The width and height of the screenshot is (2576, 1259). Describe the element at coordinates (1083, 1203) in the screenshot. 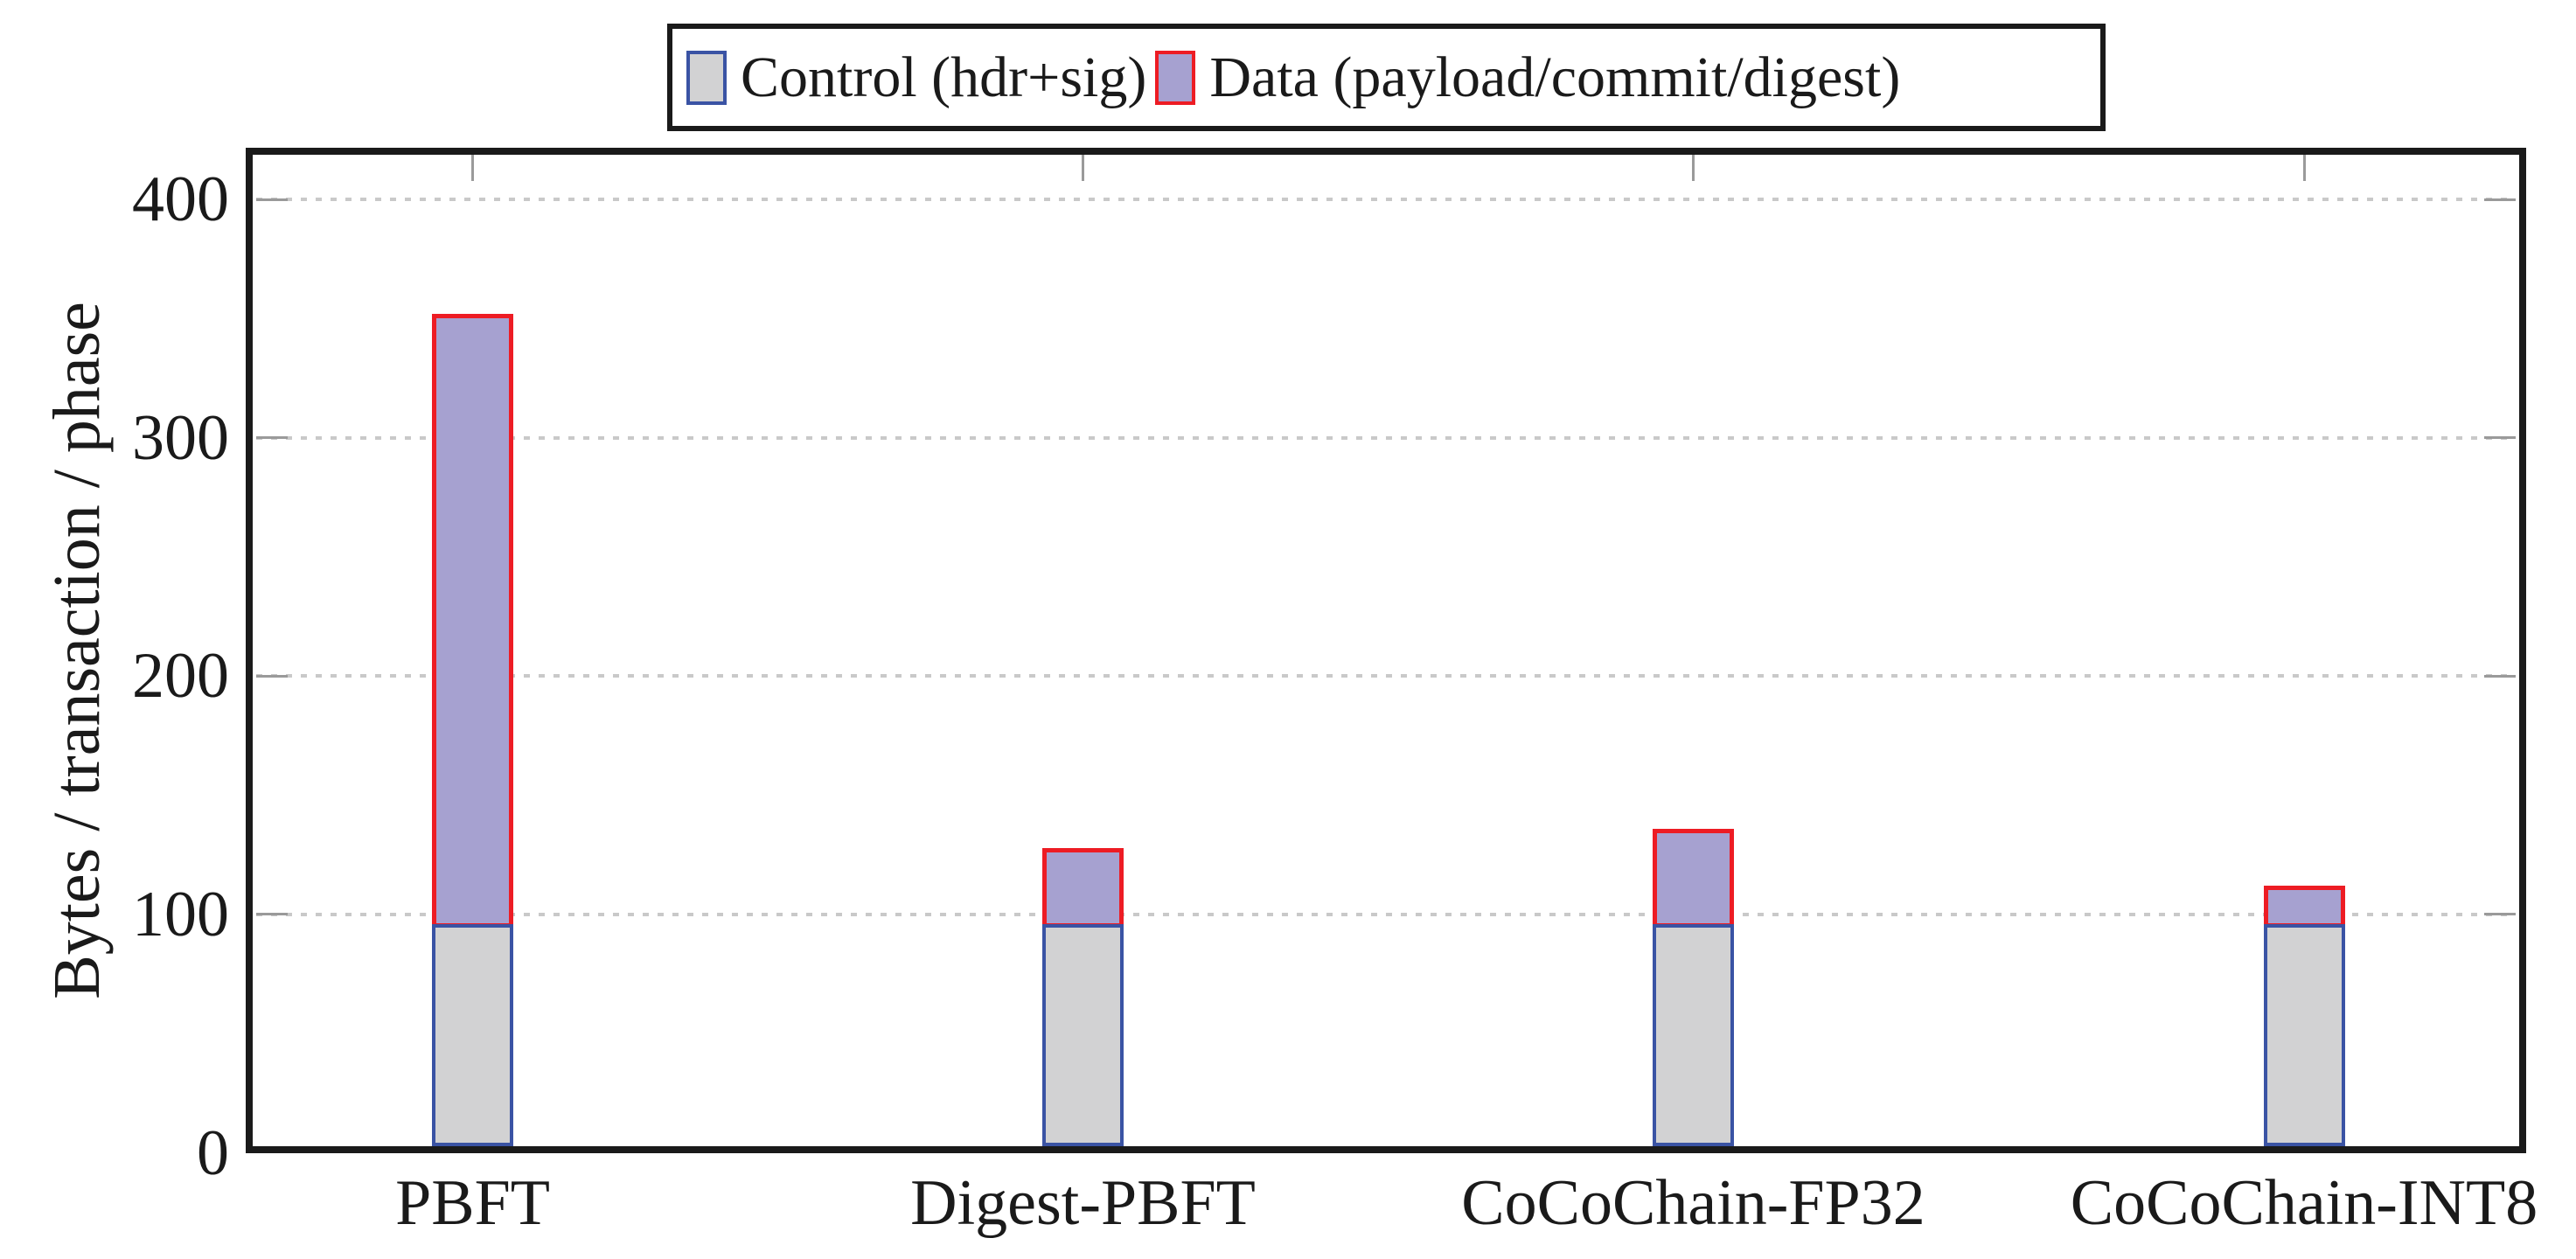

I see `x-tick-label-1: Digest-PBFT` at that location.